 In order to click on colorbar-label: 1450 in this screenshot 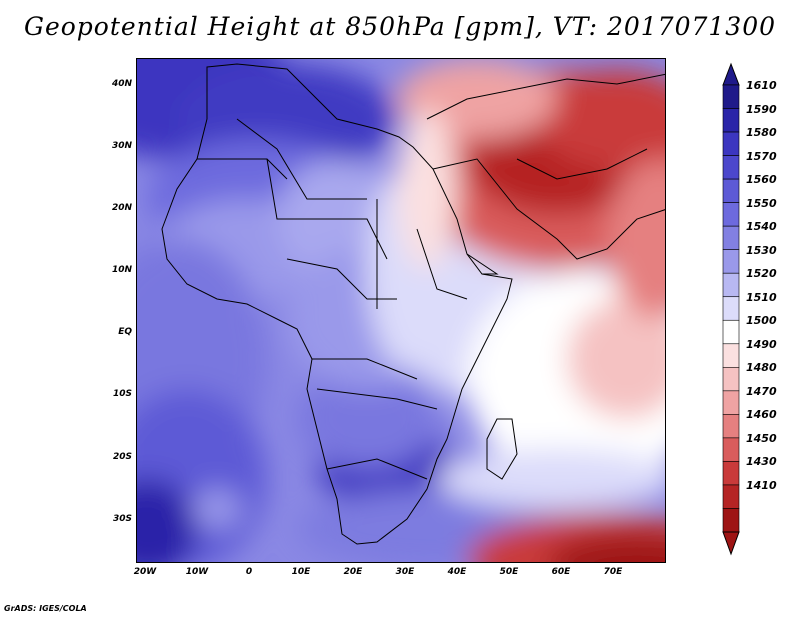, I will do `click(761, 438)`.